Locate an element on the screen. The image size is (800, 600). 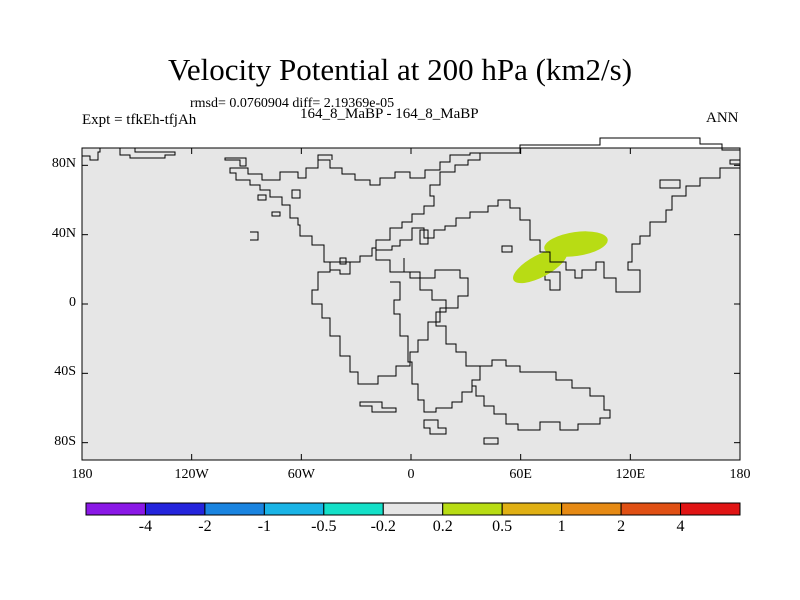
coastline-baffin is located at coordinates (325, 157).